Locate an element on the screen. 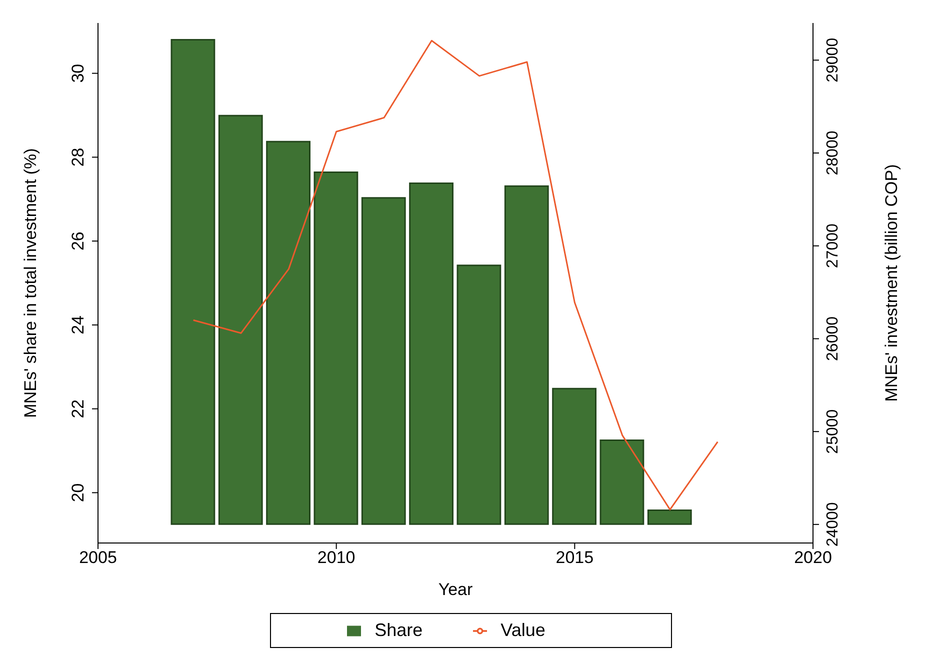 This screenshot has height=663, width=927. y-tick-label: 26 is located at coordinates (78, 241).